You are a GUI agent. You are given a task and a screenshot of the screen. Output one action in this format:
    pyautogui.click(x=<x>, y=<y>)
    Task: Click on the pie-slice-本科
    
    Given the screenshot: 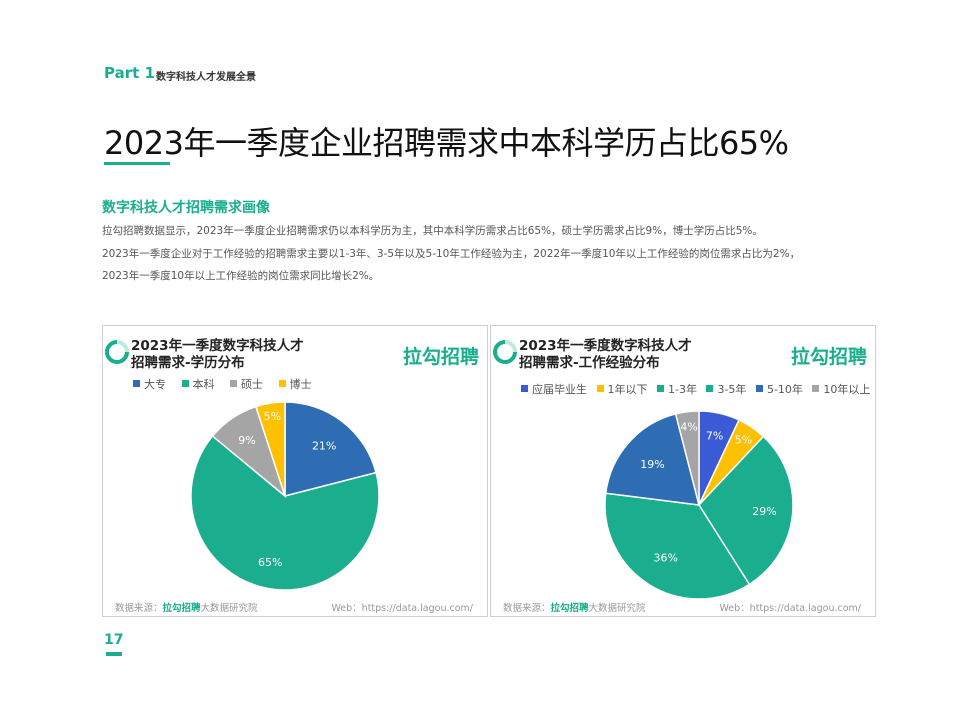 What is the action you would take?
    pyautogui.click(x=285, y=513)
    